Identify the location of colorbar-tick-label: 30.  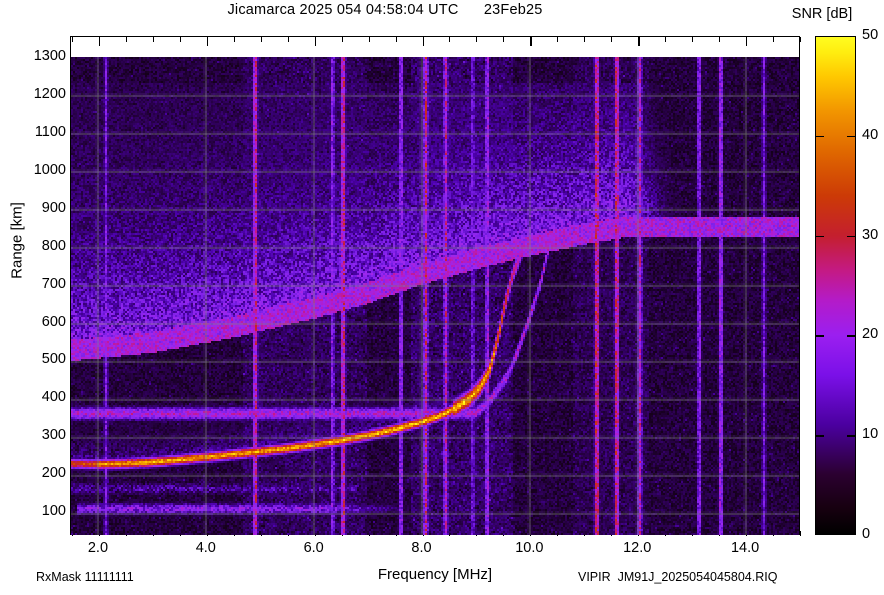
(870, 234).